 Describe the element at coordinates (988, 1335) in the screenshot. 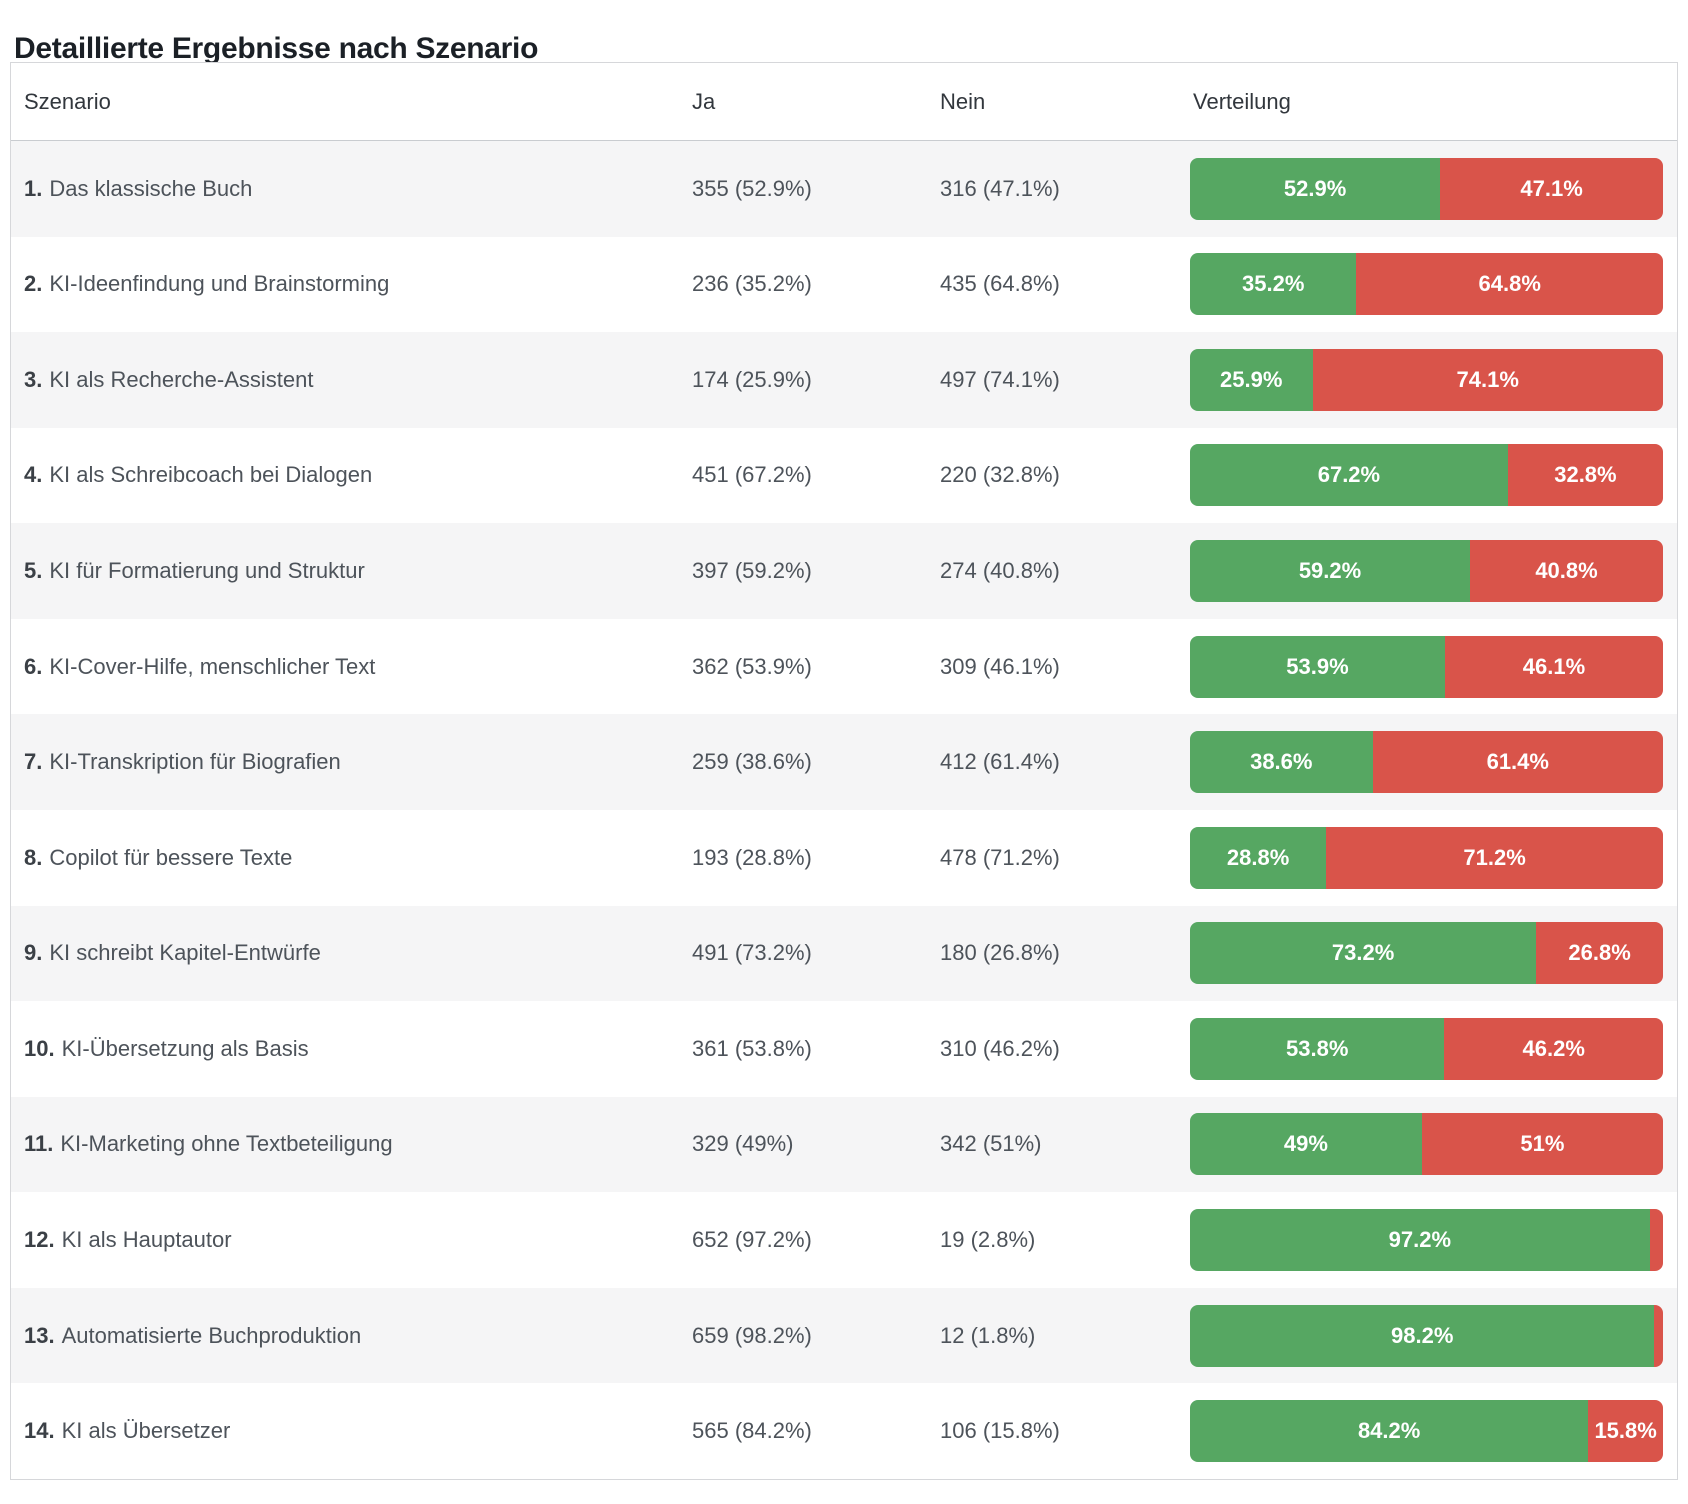

I see `nein-value: 12 (1.8%)` at that location.